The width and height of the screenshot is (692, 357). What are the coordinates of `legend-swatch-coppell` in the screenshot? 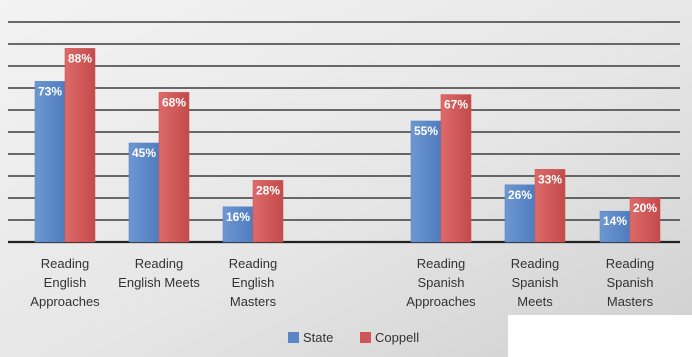 It's located at (365, 337).